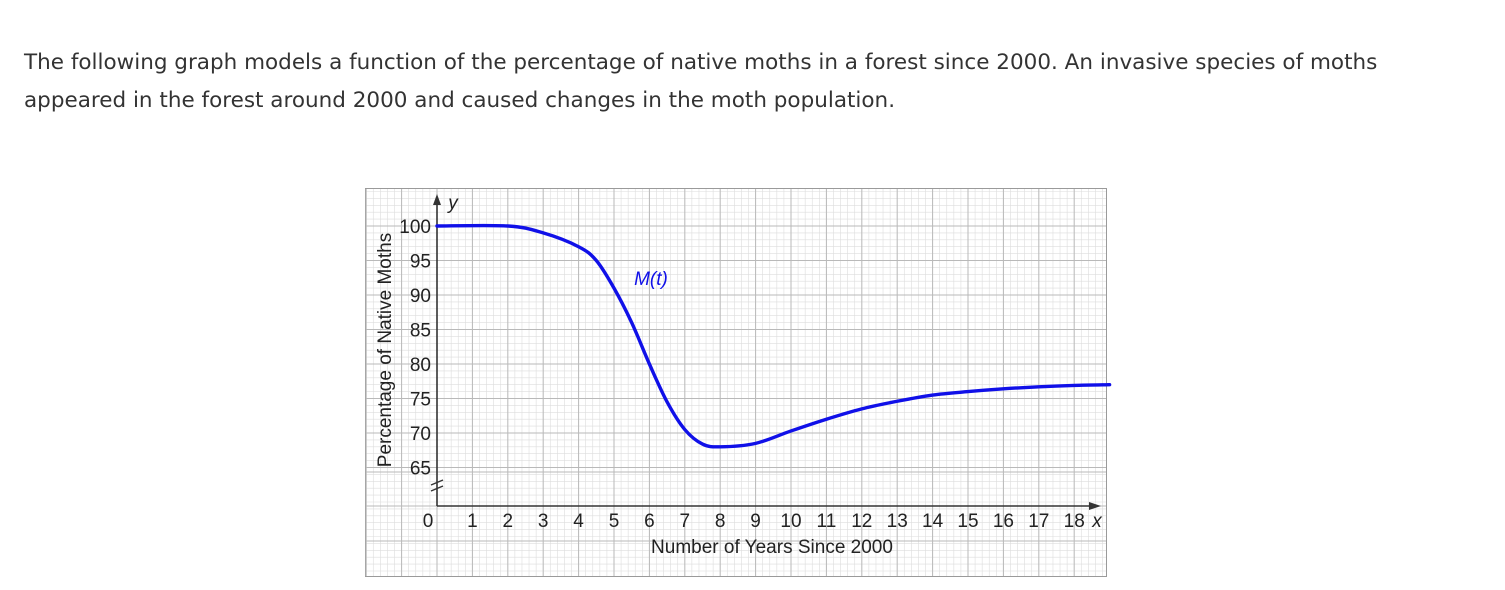 The image size is (1505, 590). Describe the element at coordinates (420, 434) in the screenshot. I see `y-tick-label: 70` at that location.